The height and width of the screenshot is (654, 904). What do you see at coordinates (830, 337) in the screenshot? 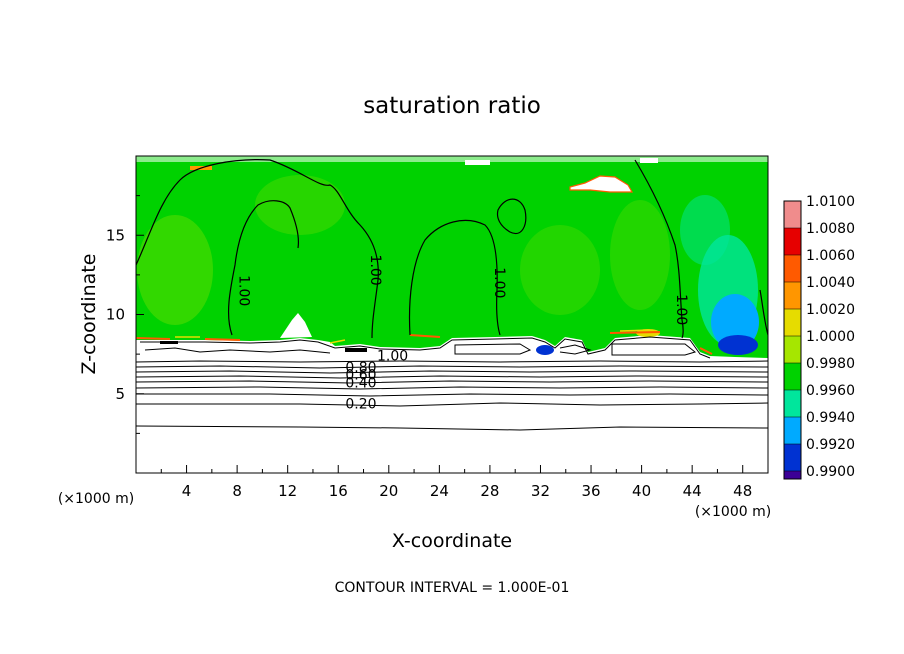
I see `colorbar-label: 1.0000` at bounding box center [830, 337].